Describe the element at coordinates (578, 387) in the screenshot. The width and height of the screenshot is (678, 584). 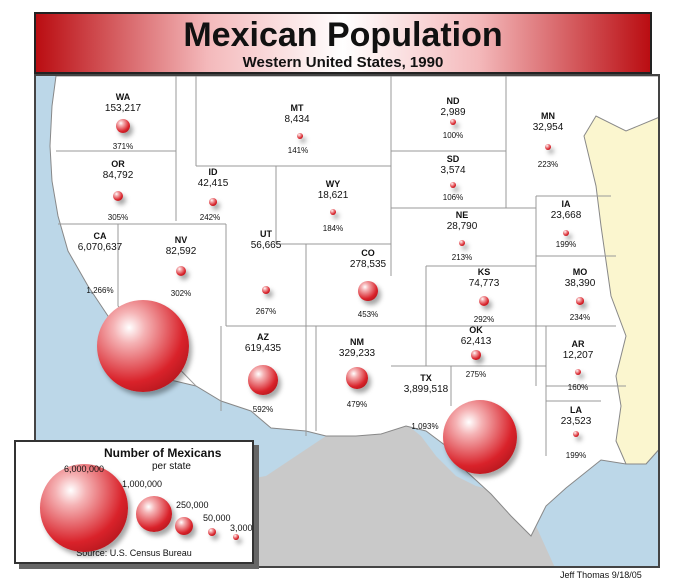
I see `state-growth-percent: 160%` at that location.